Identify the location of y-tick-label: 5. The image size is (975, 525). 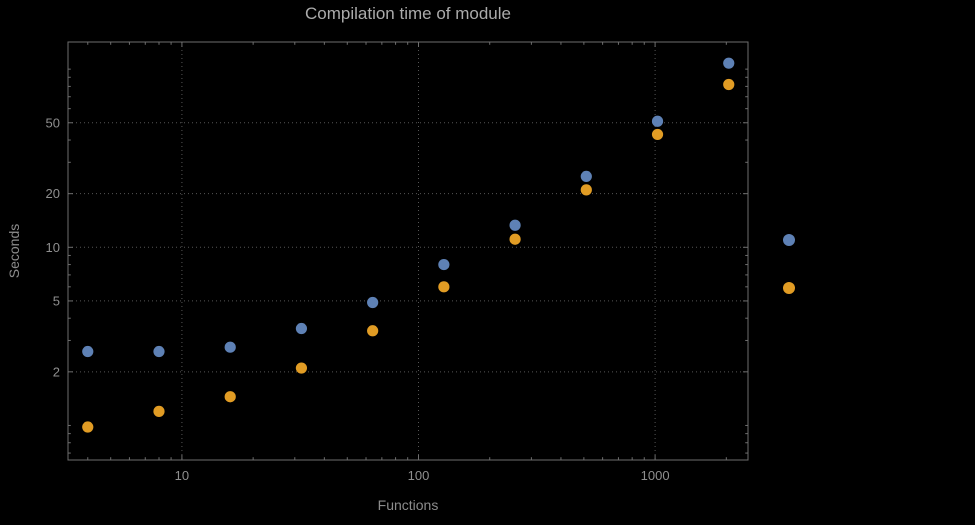
(56, 300).